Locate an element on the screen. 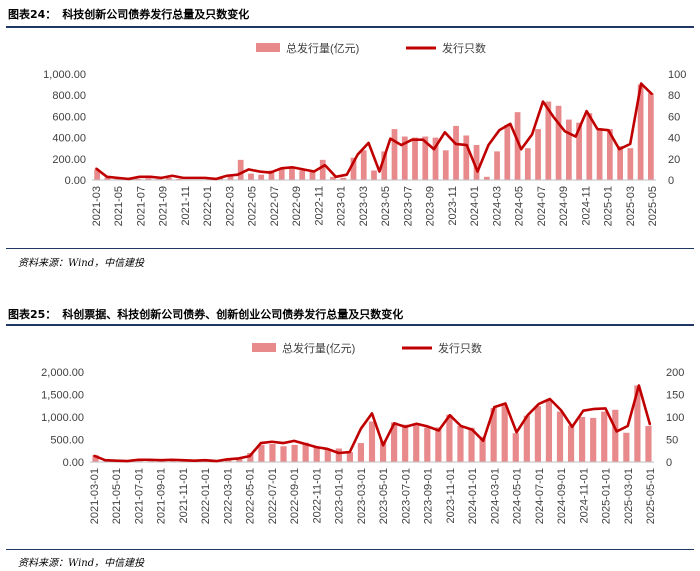  x-tick-label: 2024-11 is located at coordinates (586, 206).